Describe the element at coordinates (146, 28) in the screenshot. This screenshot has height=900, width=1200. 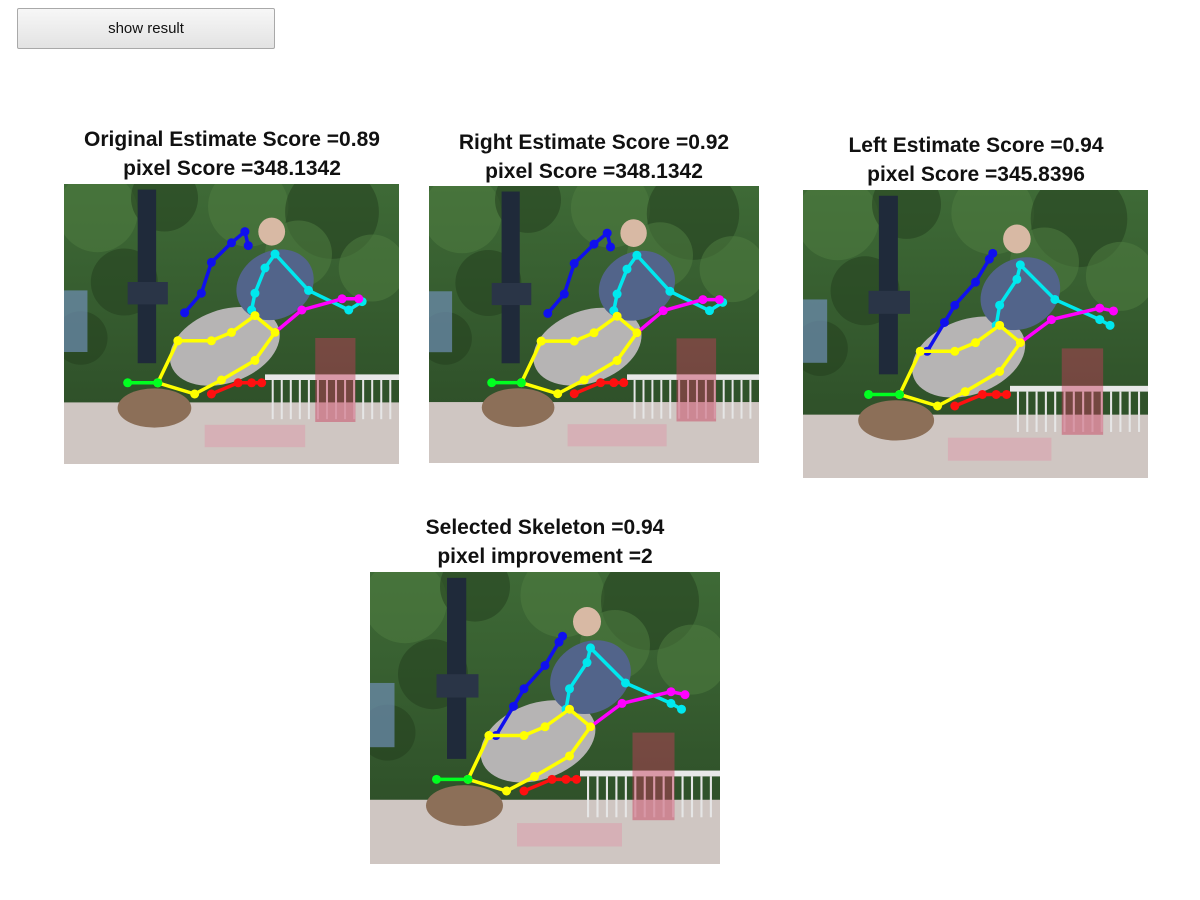
I see `show-result-button: show result` at that location.